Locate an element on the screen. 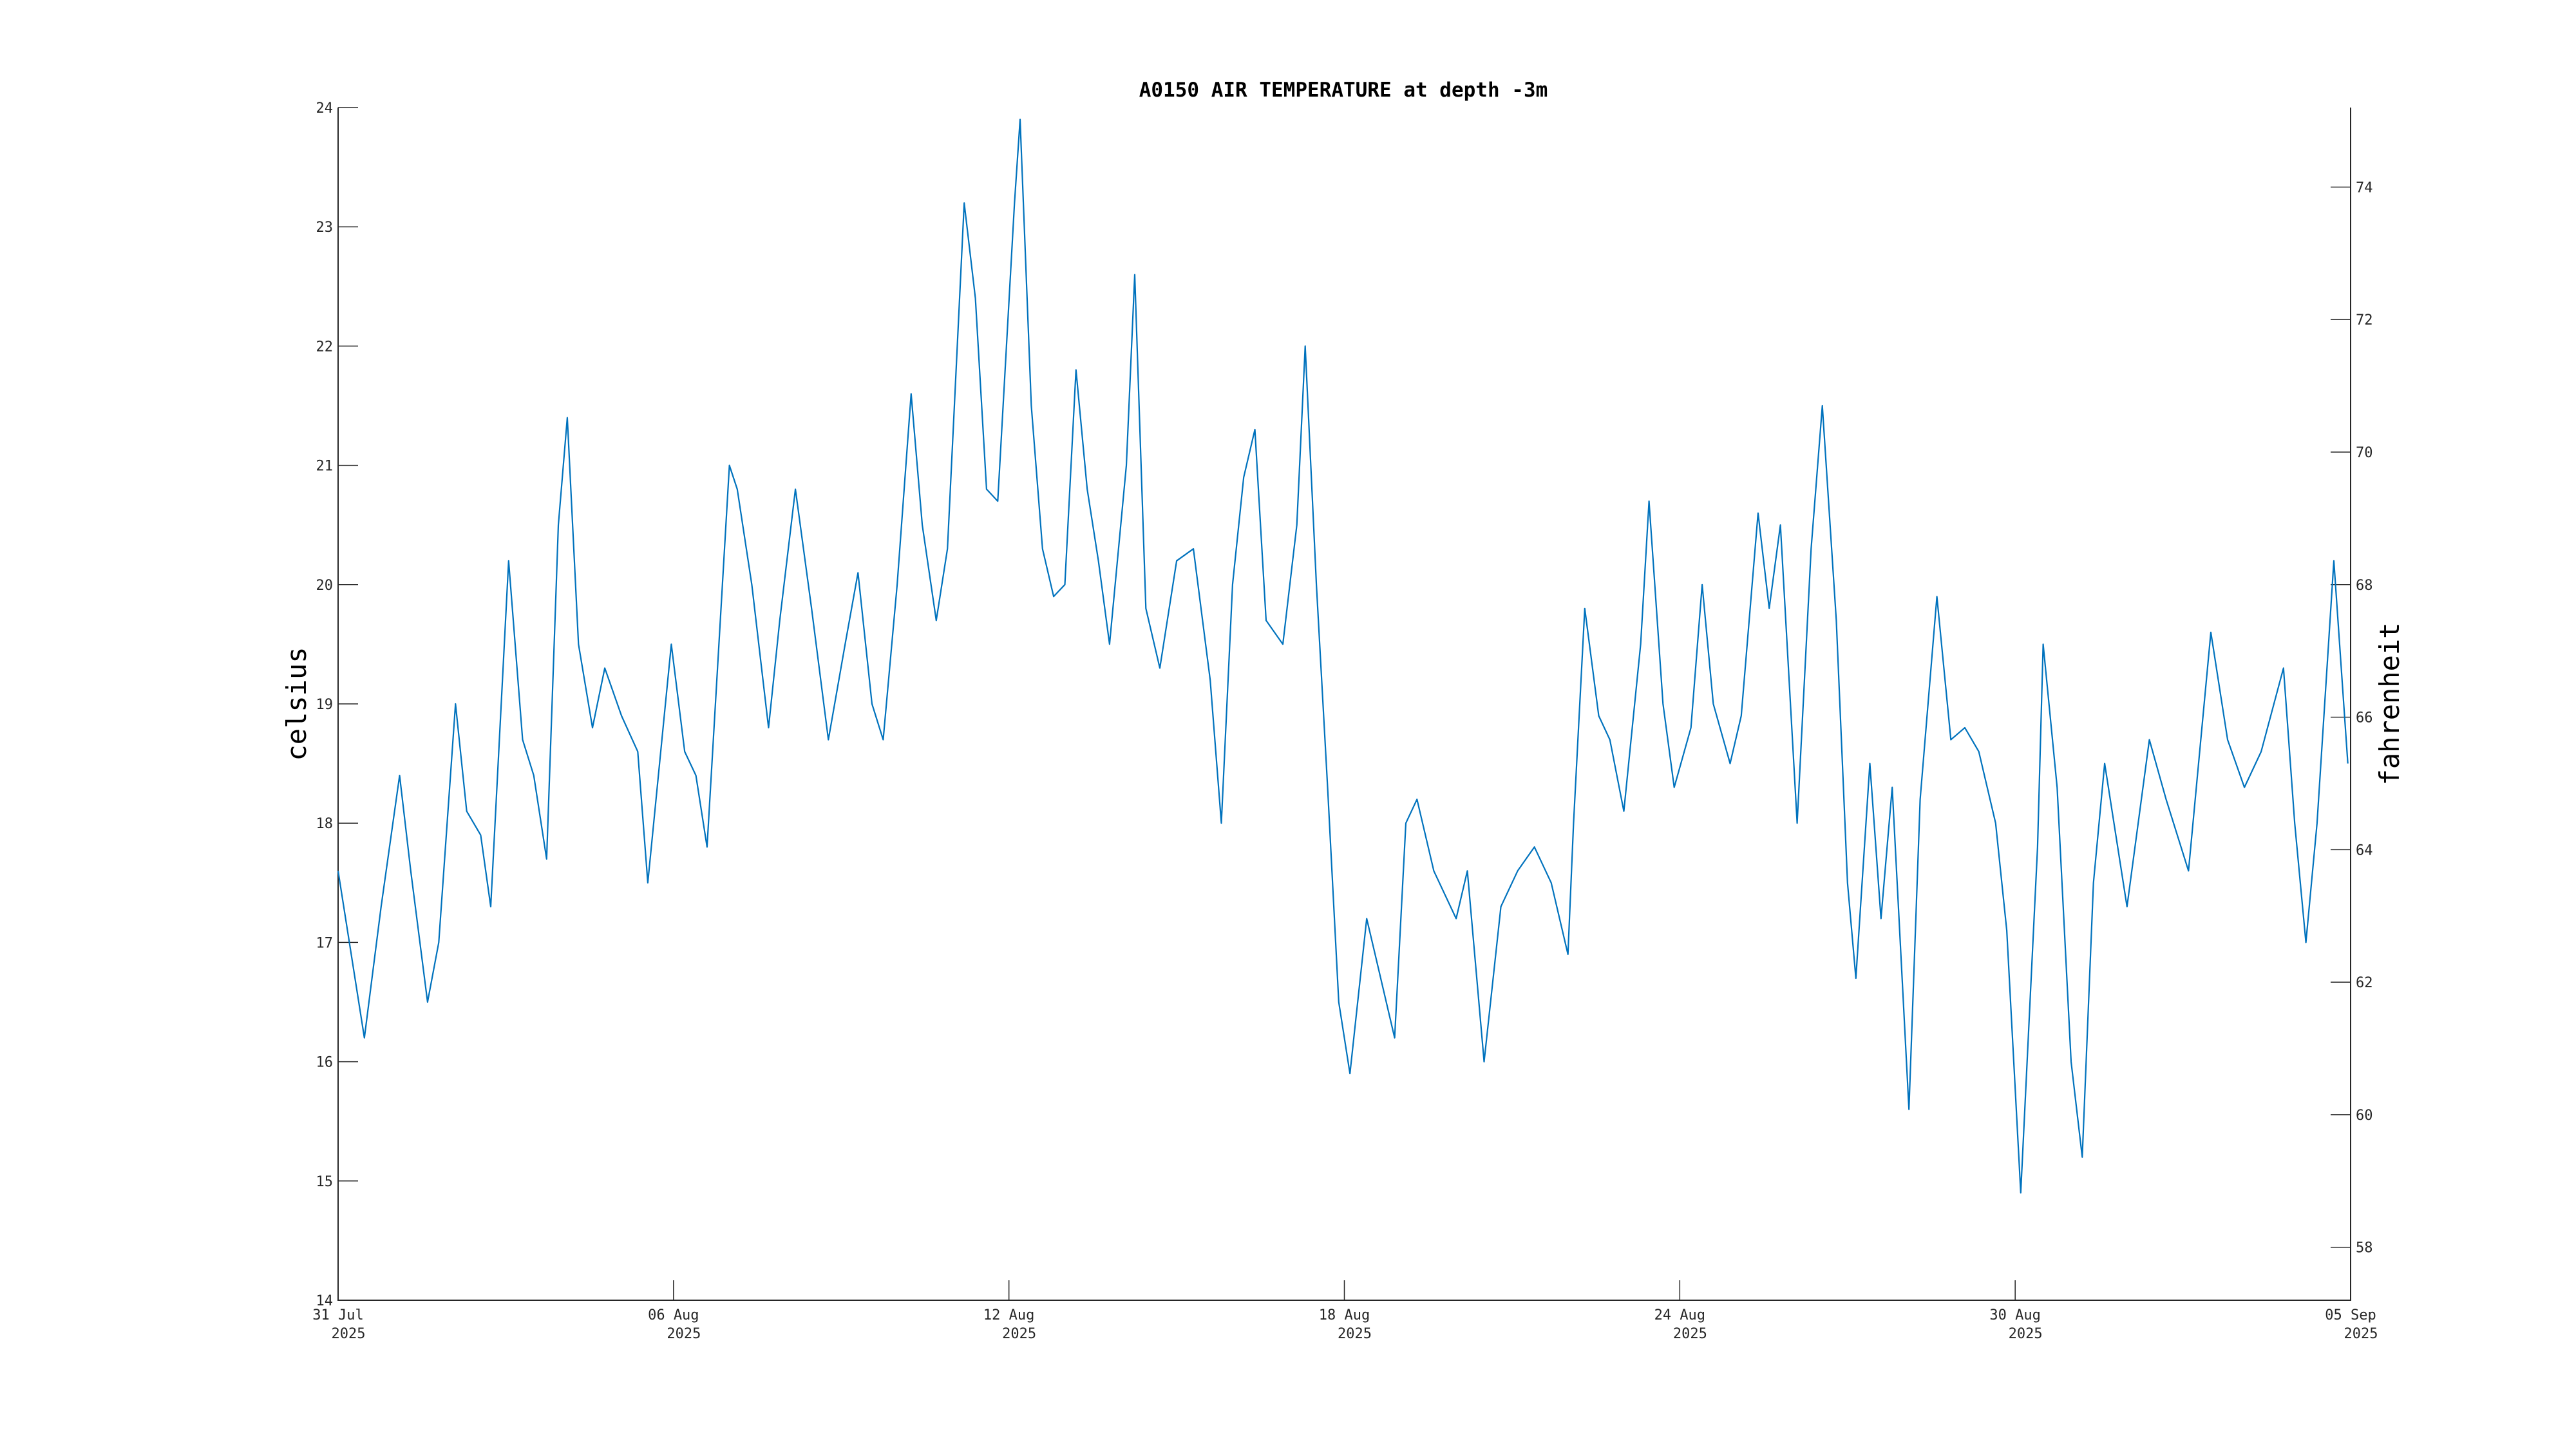 This screenshot has width=2576, height=1449. x-tick-label: 30 Aug is located at coordinates (2014, 1315).